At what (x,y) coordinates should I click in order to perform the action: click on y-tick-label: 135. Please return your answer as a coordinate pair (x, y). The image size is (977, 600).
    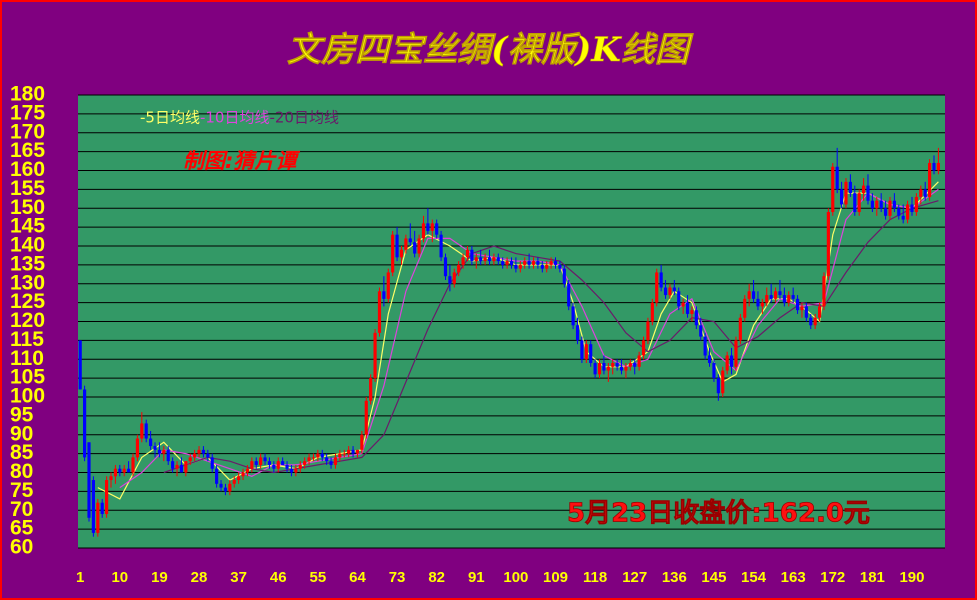
    Looking at the image, I should click on (27, 263).